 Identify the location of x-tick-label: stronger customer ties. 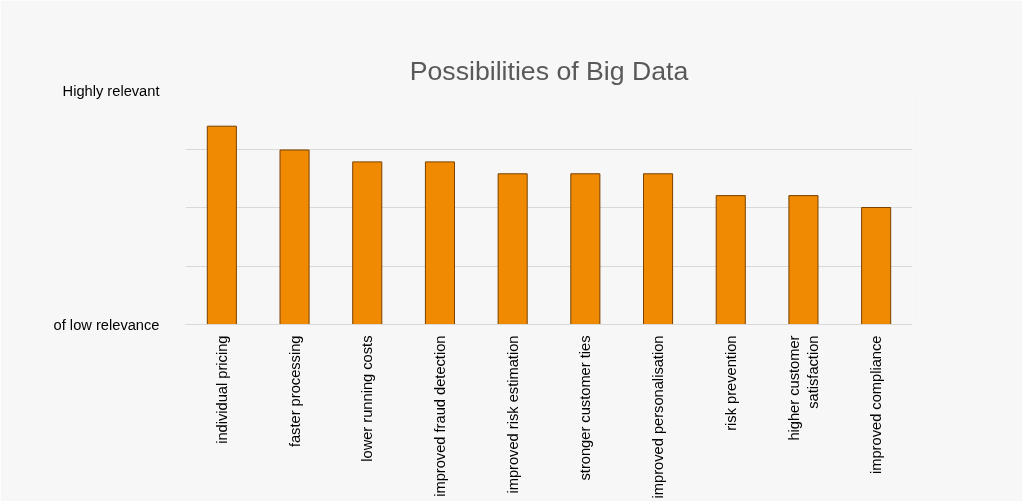
(585, 408).